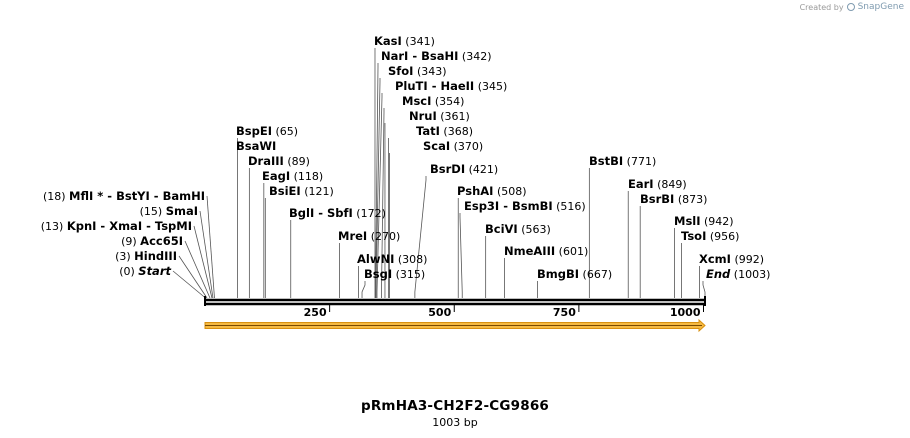 This screenshot has width=910, height=438. I want to click on enzyme-name: BsmBI, so click(532, 206).